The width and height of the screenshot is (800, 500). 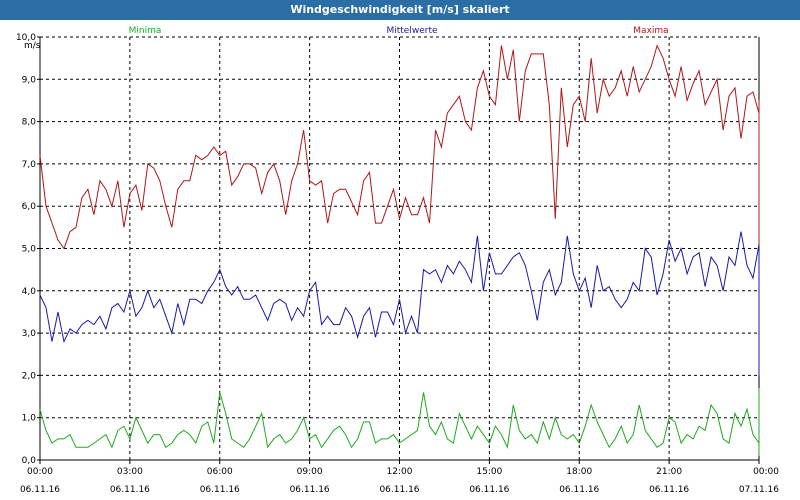 What do you see at coordinates (669, 472) in the screenshot?
I see `x-tick-time: 21:00` at bounding box center [669, 472].